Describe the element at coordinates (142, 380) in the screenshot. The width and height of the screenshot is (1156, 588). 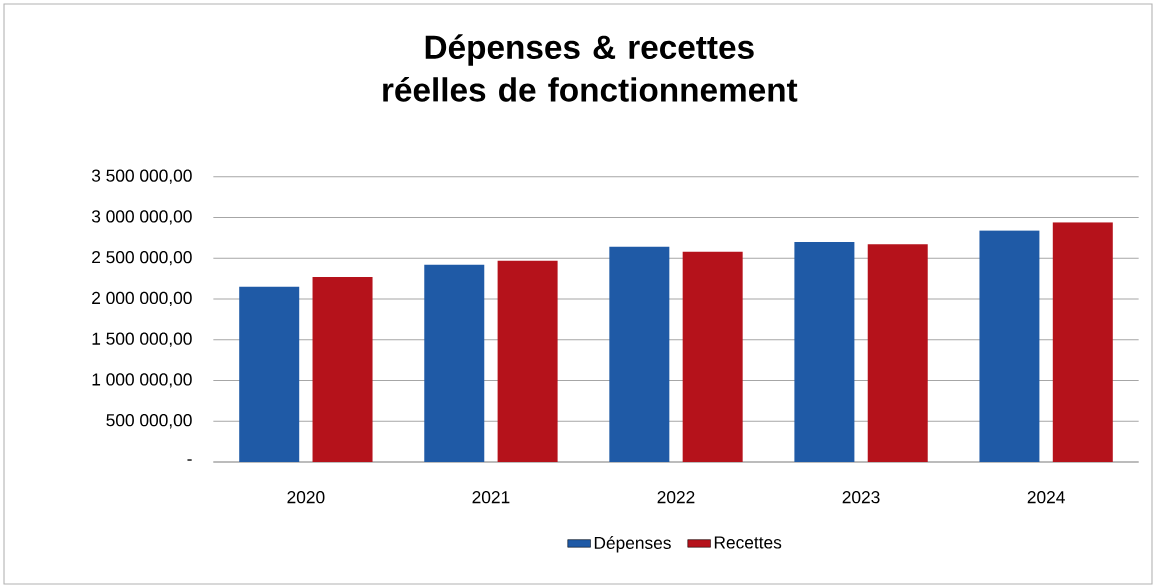
I see `y-tick-label: 1 000 000,00` at that location.